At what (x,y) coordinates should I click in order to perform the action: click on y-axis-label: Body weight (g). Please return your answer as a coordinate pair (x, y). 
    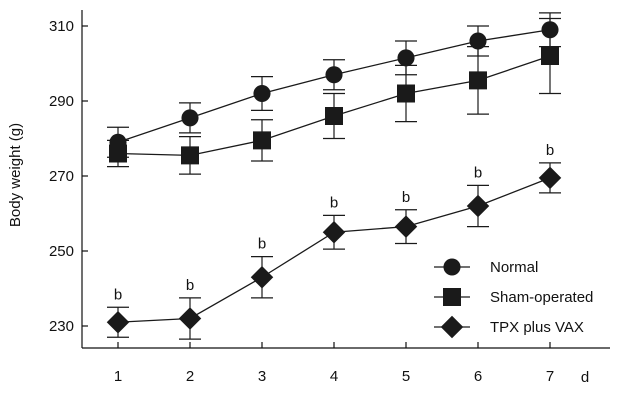
    Looking at the image, I should click on (15, 175).